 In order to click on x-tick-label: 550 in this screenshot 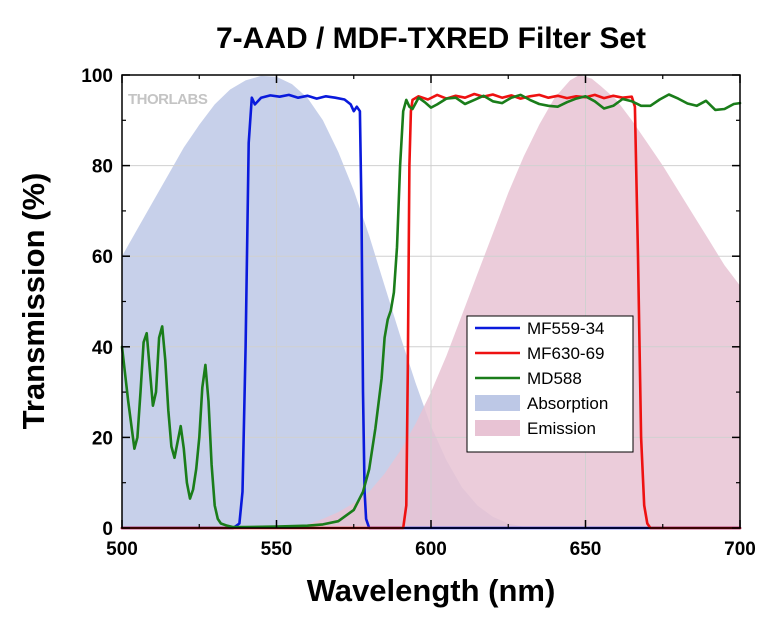, I will do `click(277, 549)`.